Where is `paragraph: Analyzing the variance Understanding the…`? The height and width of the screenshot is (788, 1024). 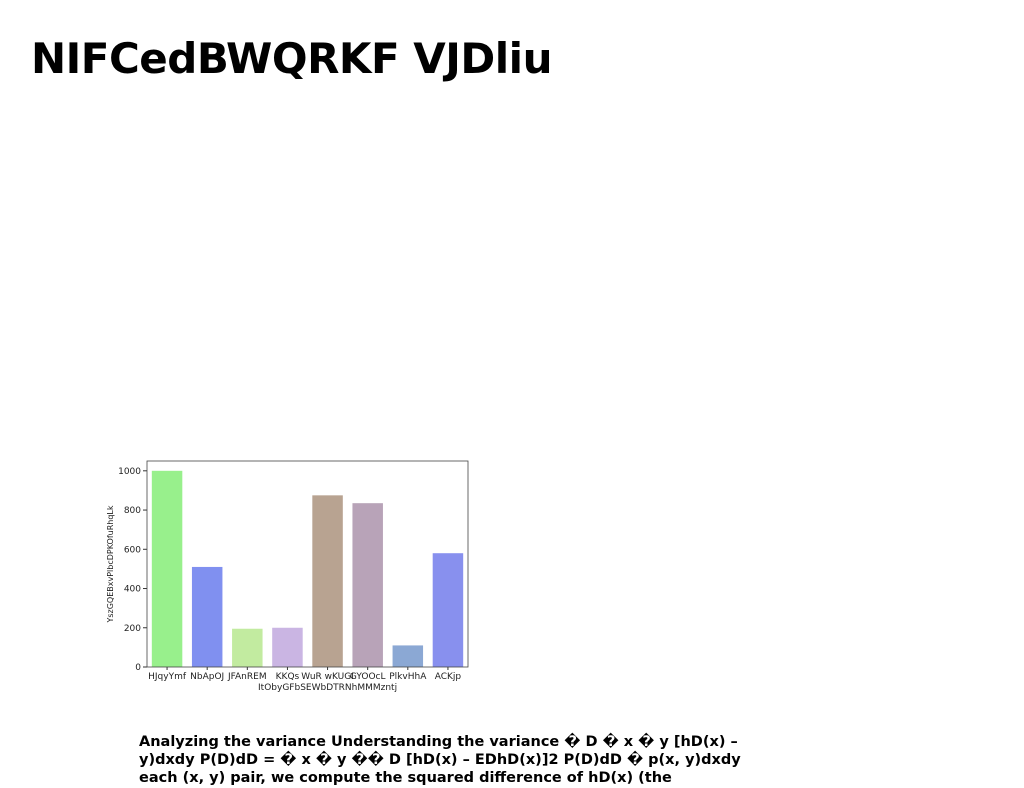 paragraph: Analyzing the variance Understanding the… is located at coordinates (440, 760).